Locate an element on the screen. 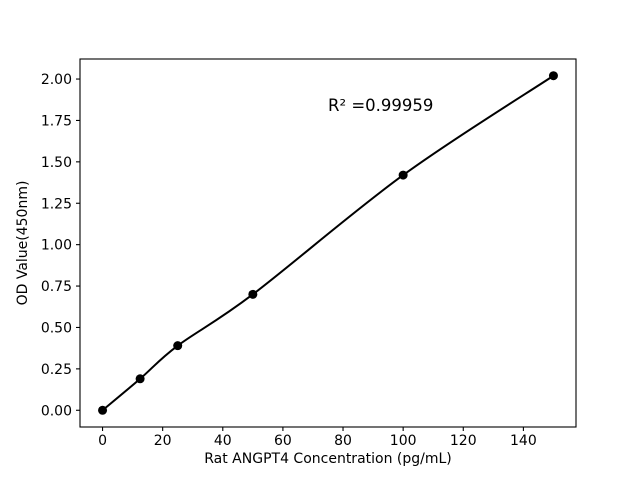  y-tick-label: 0.75 is located at coordinates (56, 287).